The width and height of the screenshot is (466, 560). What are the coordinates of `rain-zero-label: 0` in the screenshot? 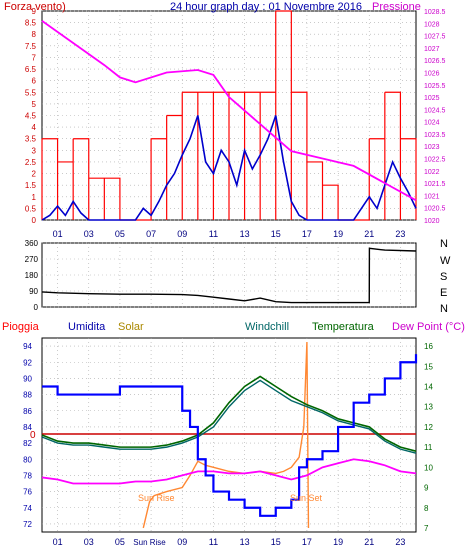 It's located at (33, 435).